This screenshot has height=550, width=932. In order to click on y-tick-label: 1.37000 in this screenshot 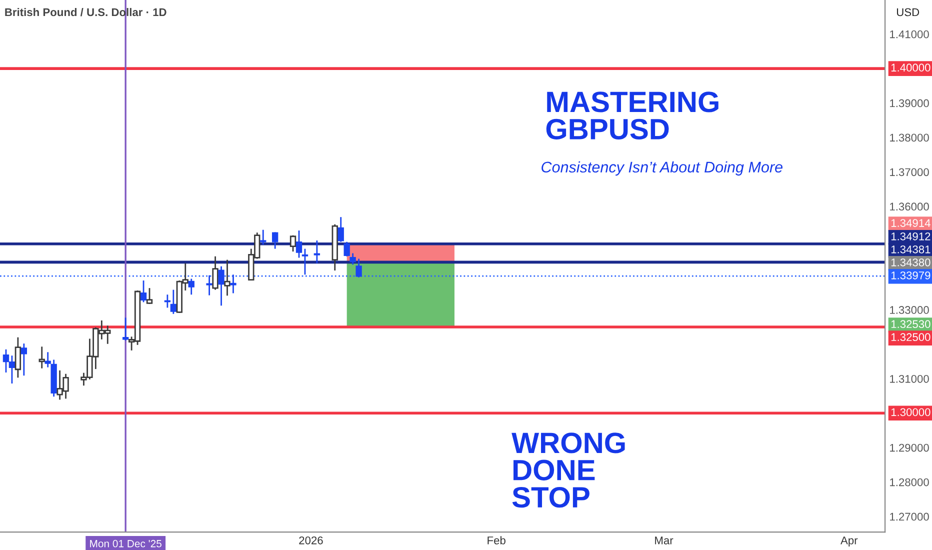, I will do `click(909, 172)`.